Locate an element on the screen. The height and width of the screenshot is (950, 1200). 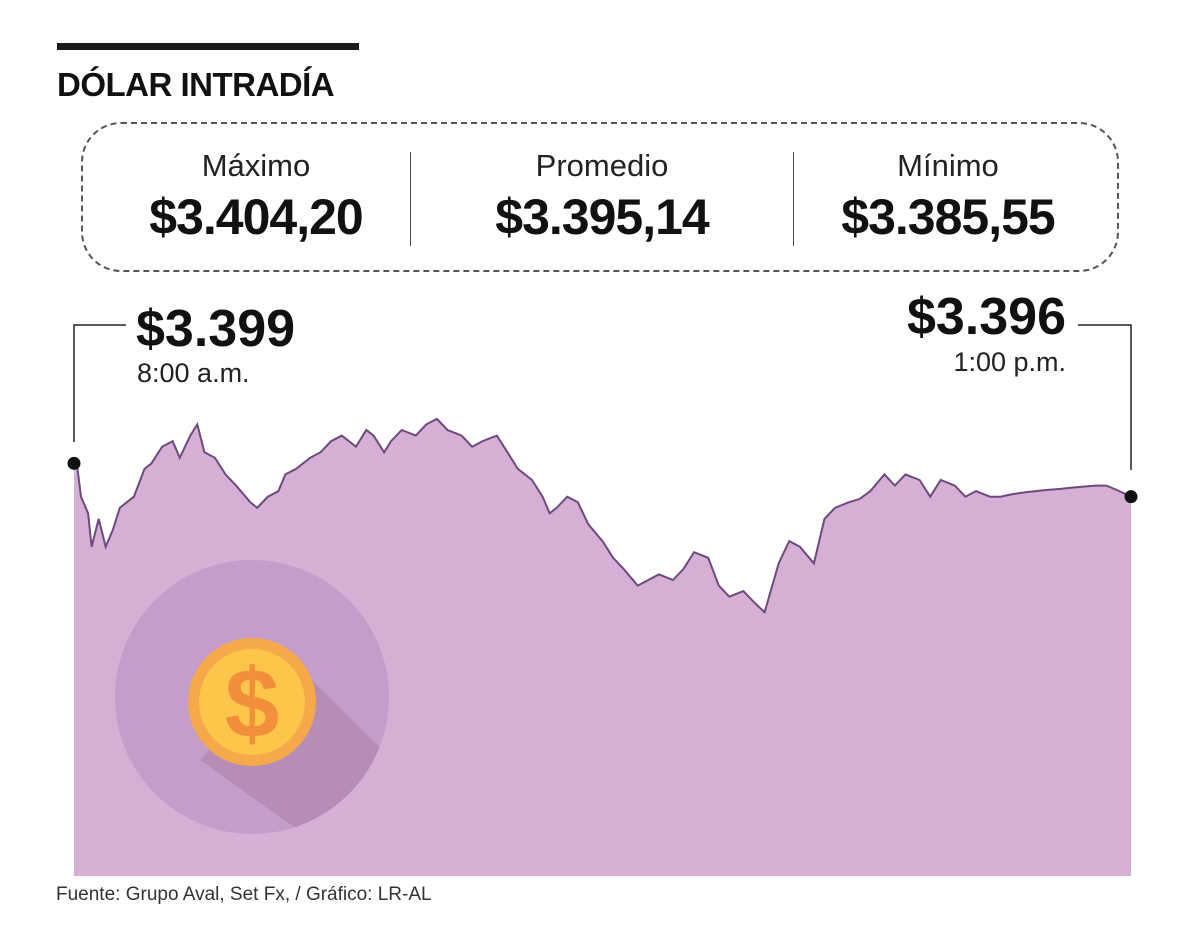
stat-max-value: $3.404,20 is located at coordinates (256, 217).